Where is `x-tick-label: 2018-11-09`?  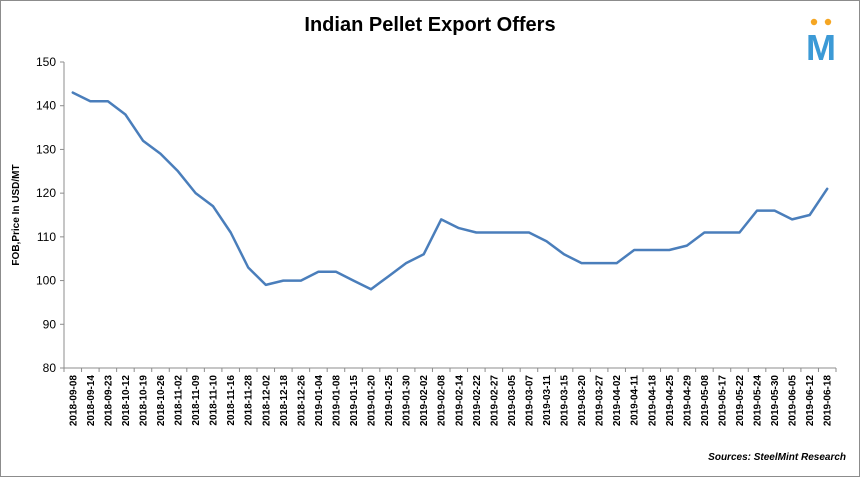
x-tick-label: 2018-11-09 is located at coordinates (196, 400).